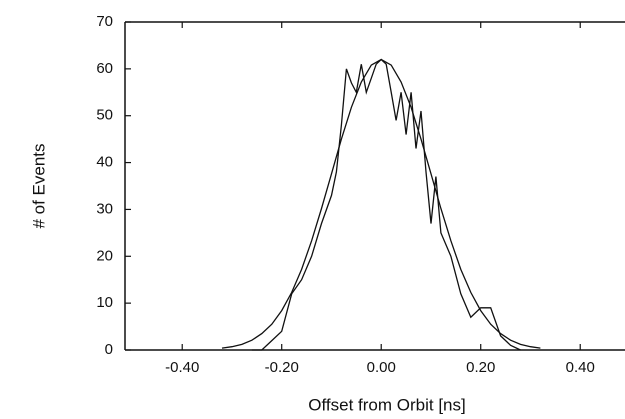 Image resolution: width=625 pixels, height=419 pixels. What do you see at coordinates (104, 68) in the screenshot?
I see `y-tick-label: 60` at bounding box center [104, 68].